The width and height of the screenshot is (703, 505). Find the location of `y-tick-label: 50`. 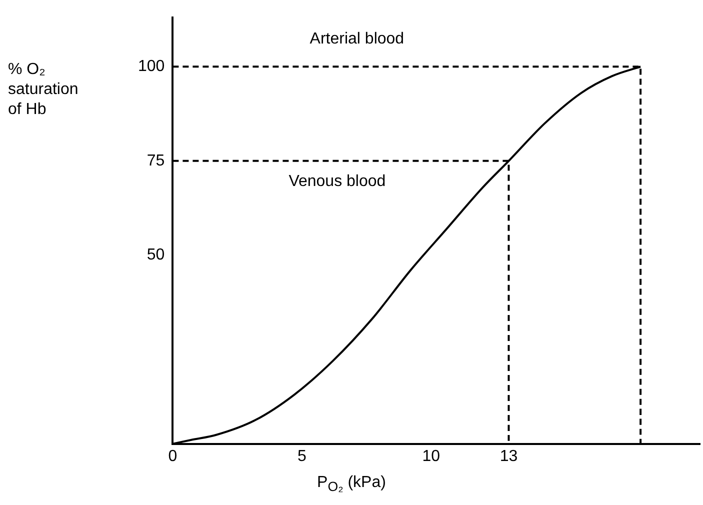

y-tick-label: 50 is located at coordinates (155, 255).